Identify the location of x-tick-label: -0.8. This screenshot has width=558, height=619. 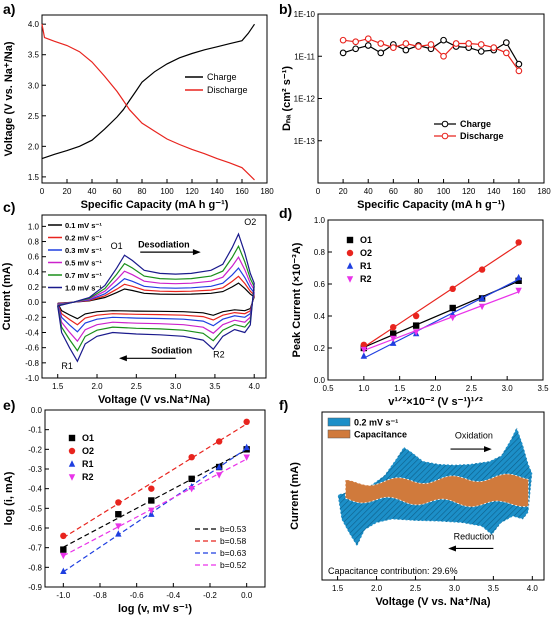
(100, 595).